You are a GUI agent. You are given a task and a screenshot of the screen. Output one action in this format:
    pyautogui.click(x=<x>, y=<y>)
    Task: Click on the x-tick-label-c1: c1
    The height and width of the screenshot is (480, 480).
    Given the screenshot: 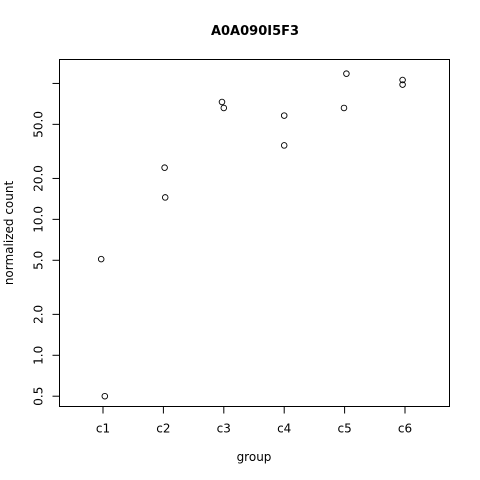 What is the action you would take?
    pyautogui.click(x=103, y=429)
    